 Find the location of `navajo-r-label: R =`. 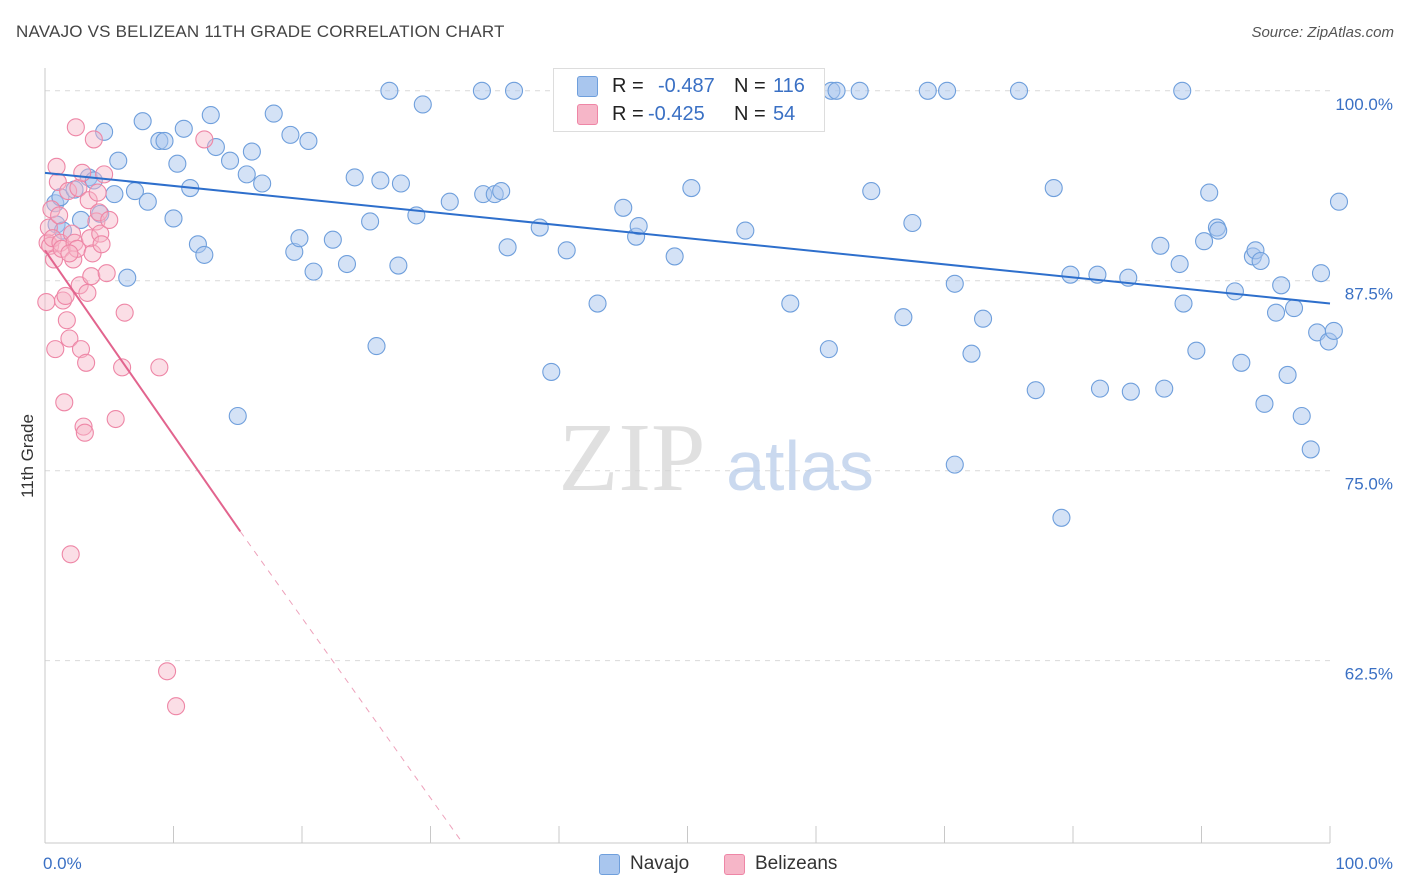

navajo-r-label: R = is located at coordinates (628, 86).